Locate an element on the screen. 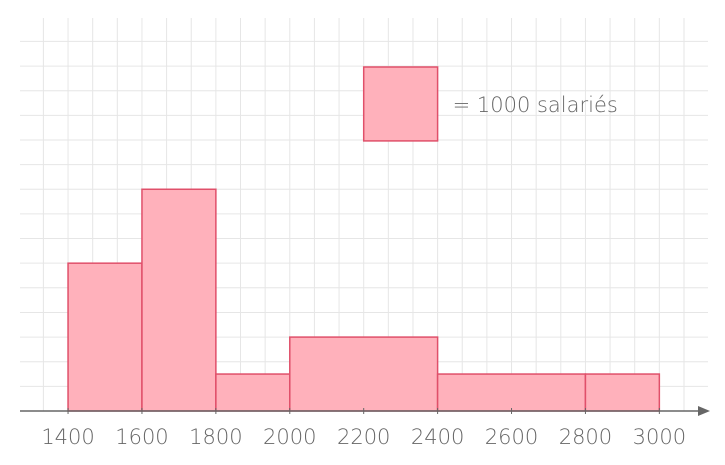 Image resolution: width=725 pixels, height=465 pixels. x-tick-label: 2800 is located at coordinates (585, 437).